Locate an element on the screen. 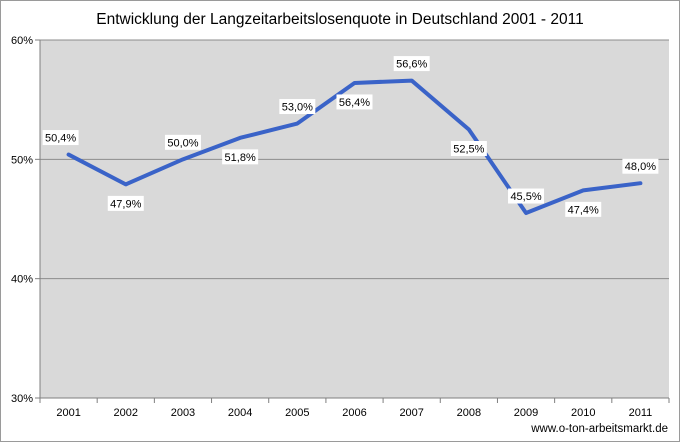 Image resolution: width=680 pixels, height=442 pixels. data-label: 48,0% is located at coordinates (640, 167).